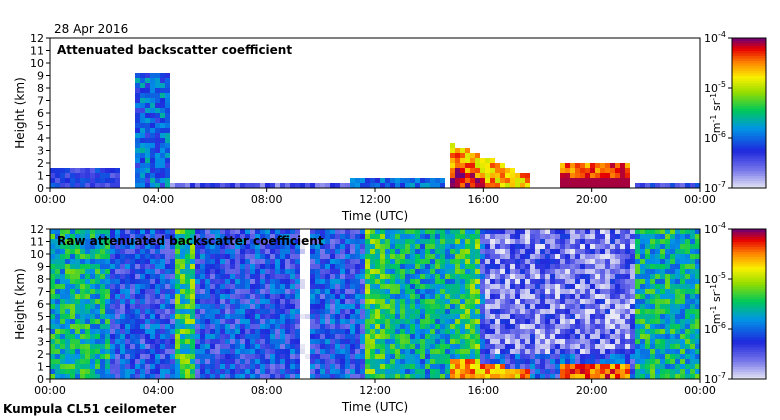 The image size is (780, 420). I want to click on panel-title: Attenuated backscatter coefficient, so click(174, 50).